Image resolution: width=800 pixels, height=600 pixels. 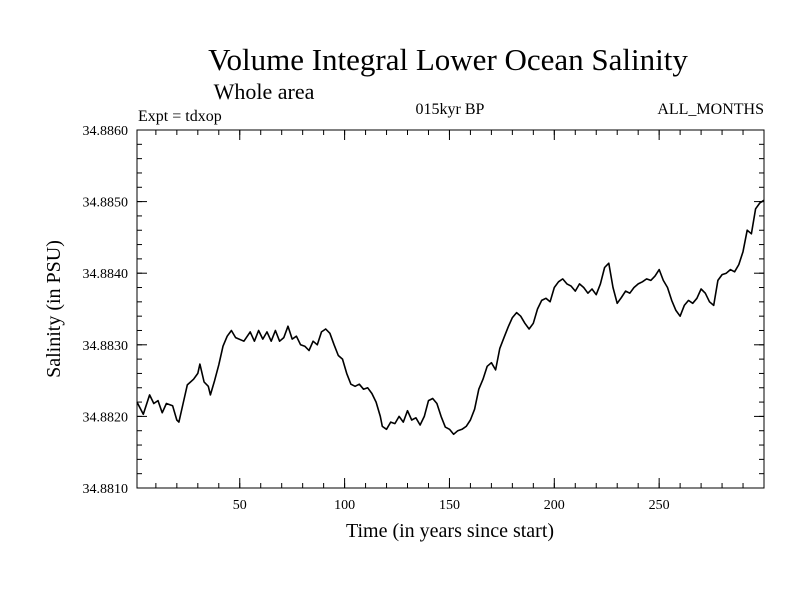 I want to click on y-tick-label: 34.8810, so click(x=106, y=489).